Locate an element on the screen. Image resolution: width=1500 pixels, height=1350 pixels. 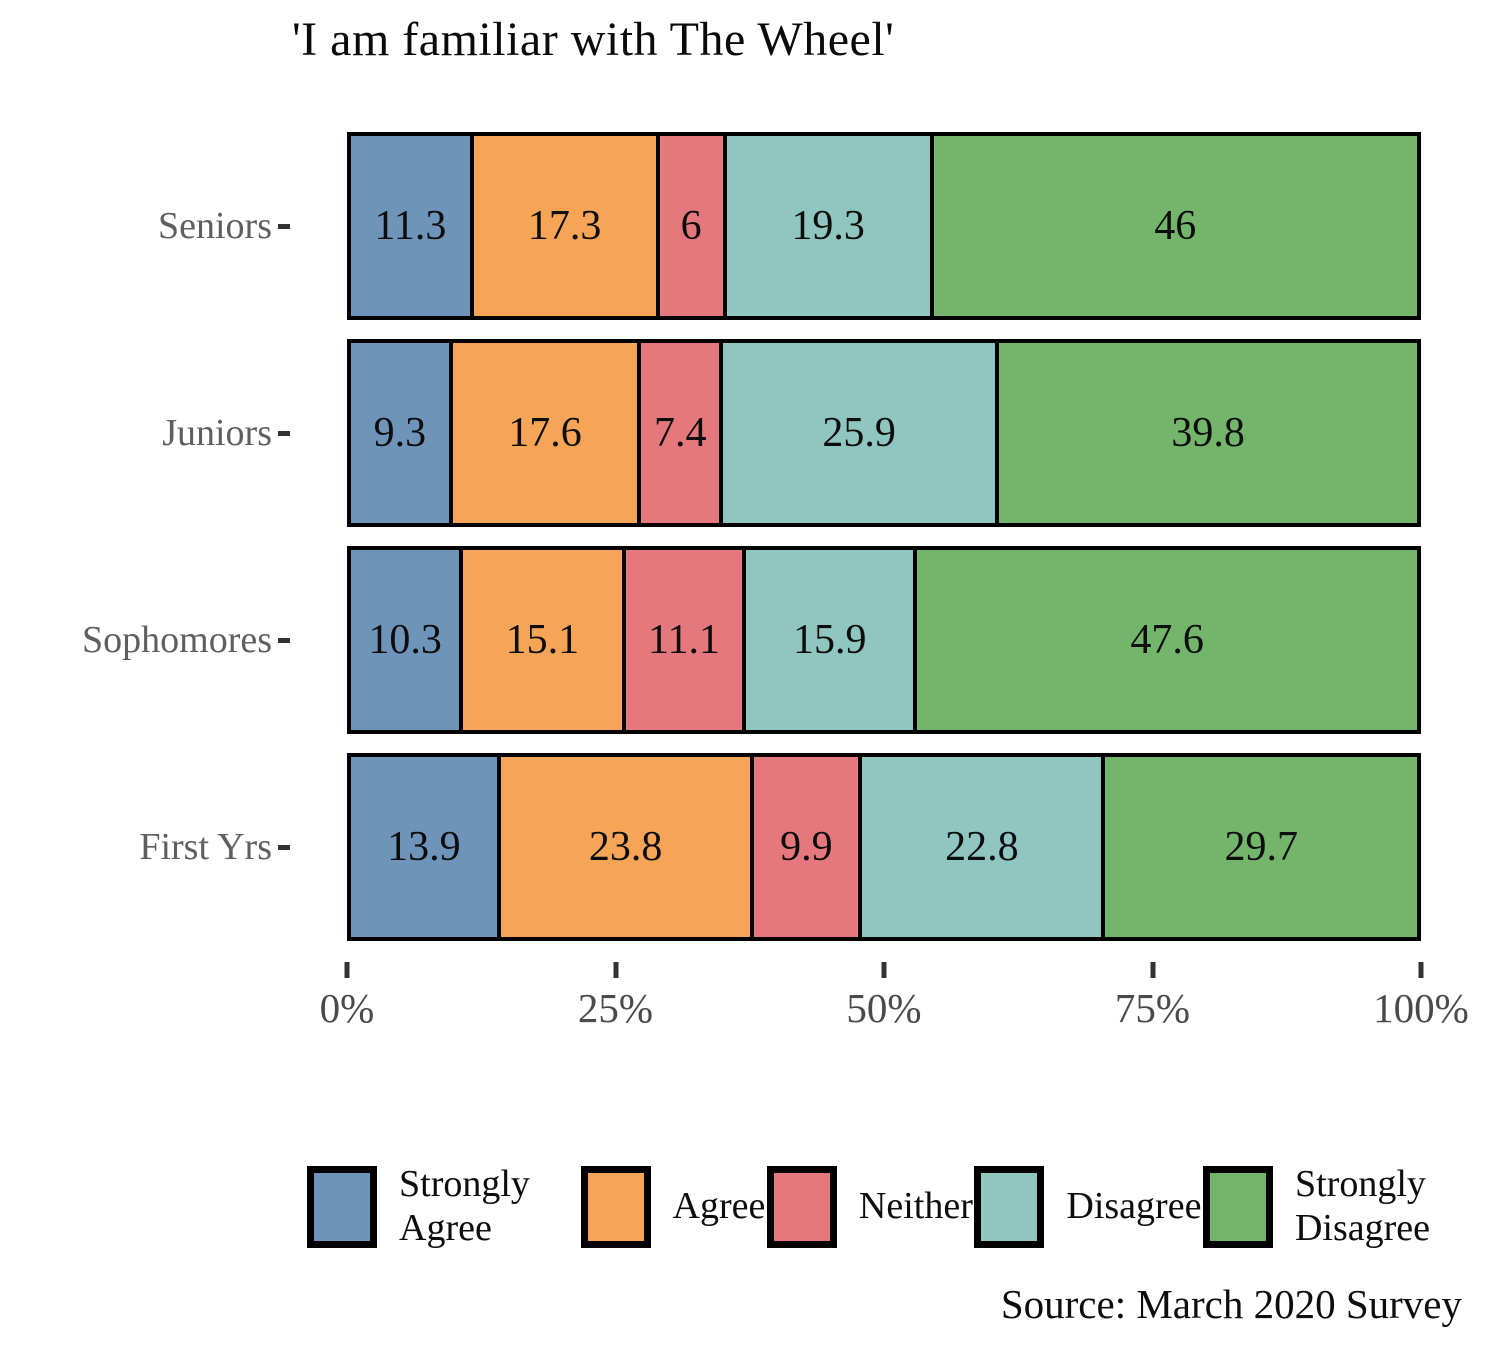
bar-stack: 9.3 17.6 7.4 25.9 39.8 is located at coordinates (884, 433).